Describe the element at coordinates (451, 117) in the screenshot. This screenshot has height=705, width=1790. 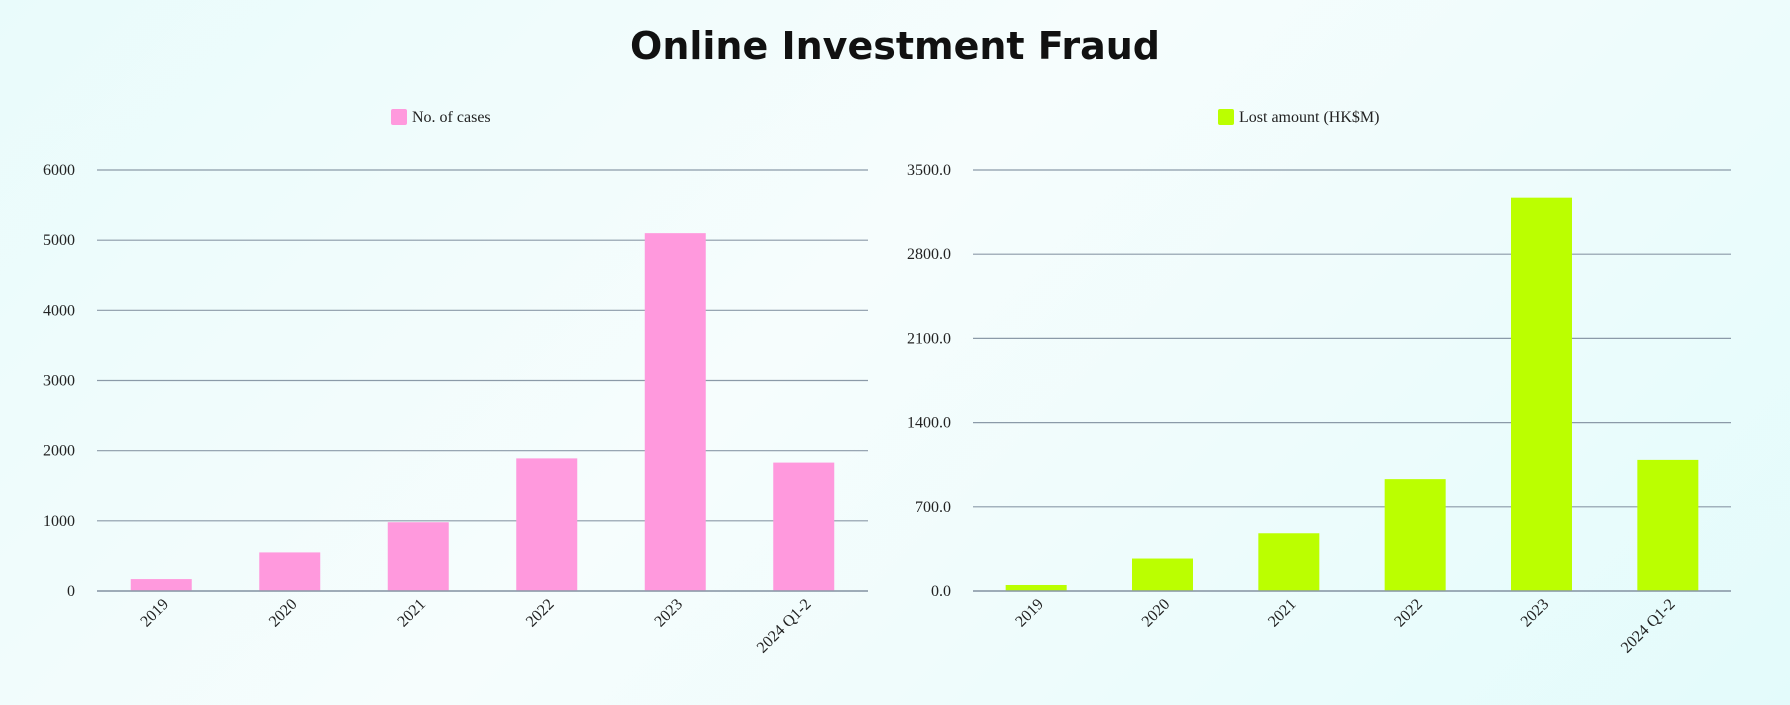
I see `cases-legend-label: No. of cases` at that location.